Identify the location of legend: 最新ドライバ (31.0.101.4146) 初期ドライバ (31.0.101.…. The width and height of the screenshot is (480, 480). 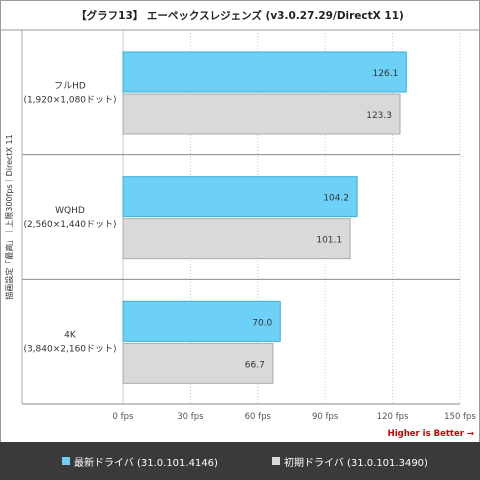
(240, 461).